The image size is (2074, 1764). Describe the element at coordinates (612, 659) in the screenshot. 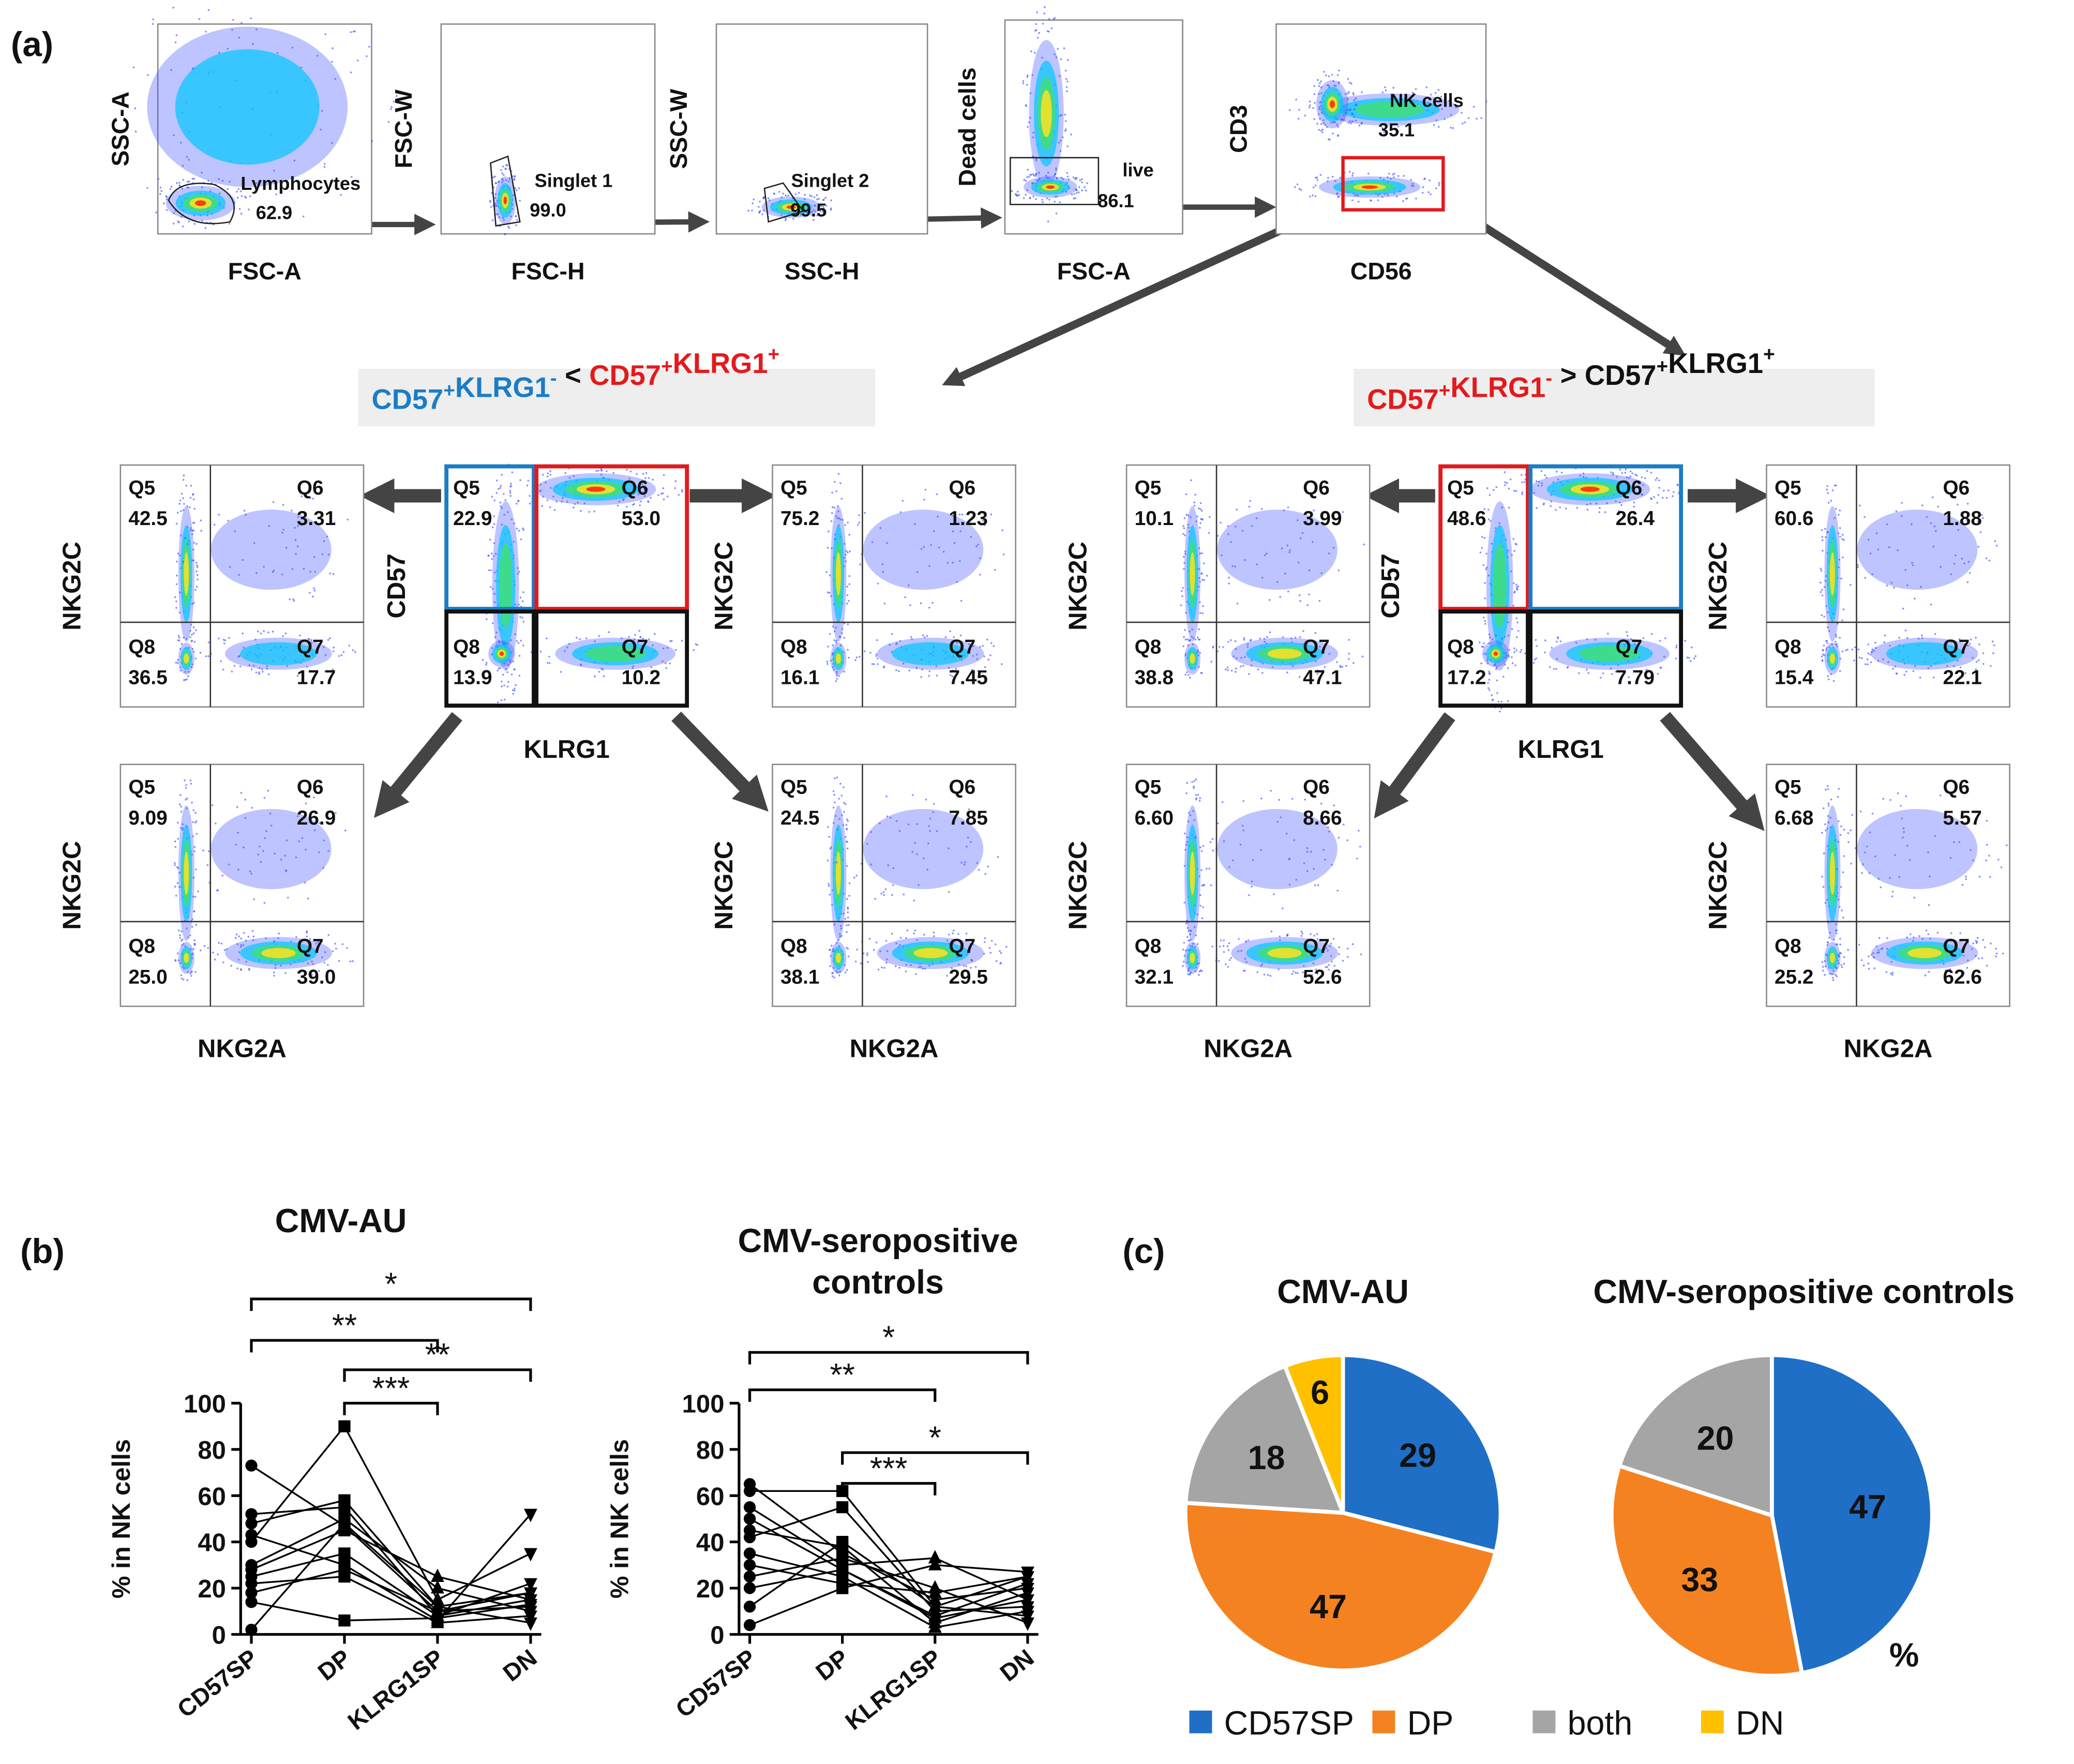

I see `gate` at that location.